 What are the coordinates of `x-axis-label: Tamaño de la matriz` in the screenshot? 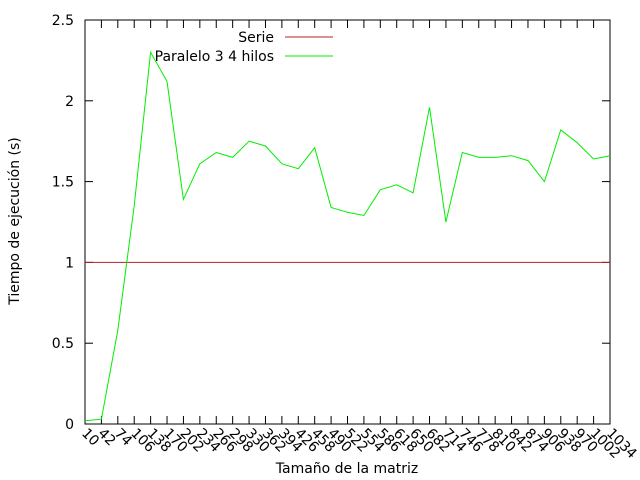 It's located at (347, 469).